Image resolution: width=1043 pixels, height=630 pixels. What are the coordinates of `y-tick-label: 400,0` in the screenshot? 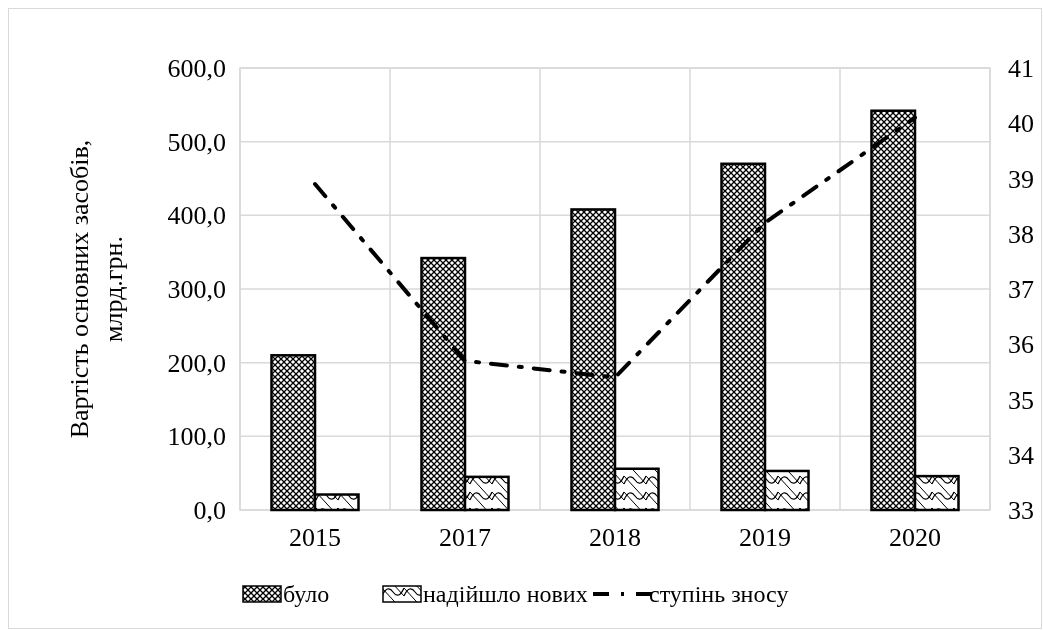 It's located at (196, 216).